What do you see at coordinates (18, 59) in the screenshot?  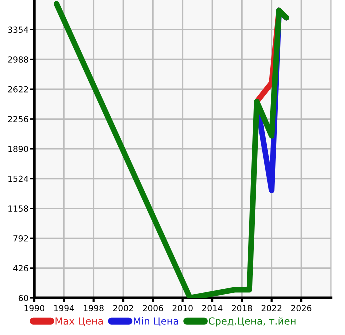 I see `y-tick-label: 2988` at bounding box center [18, 59].